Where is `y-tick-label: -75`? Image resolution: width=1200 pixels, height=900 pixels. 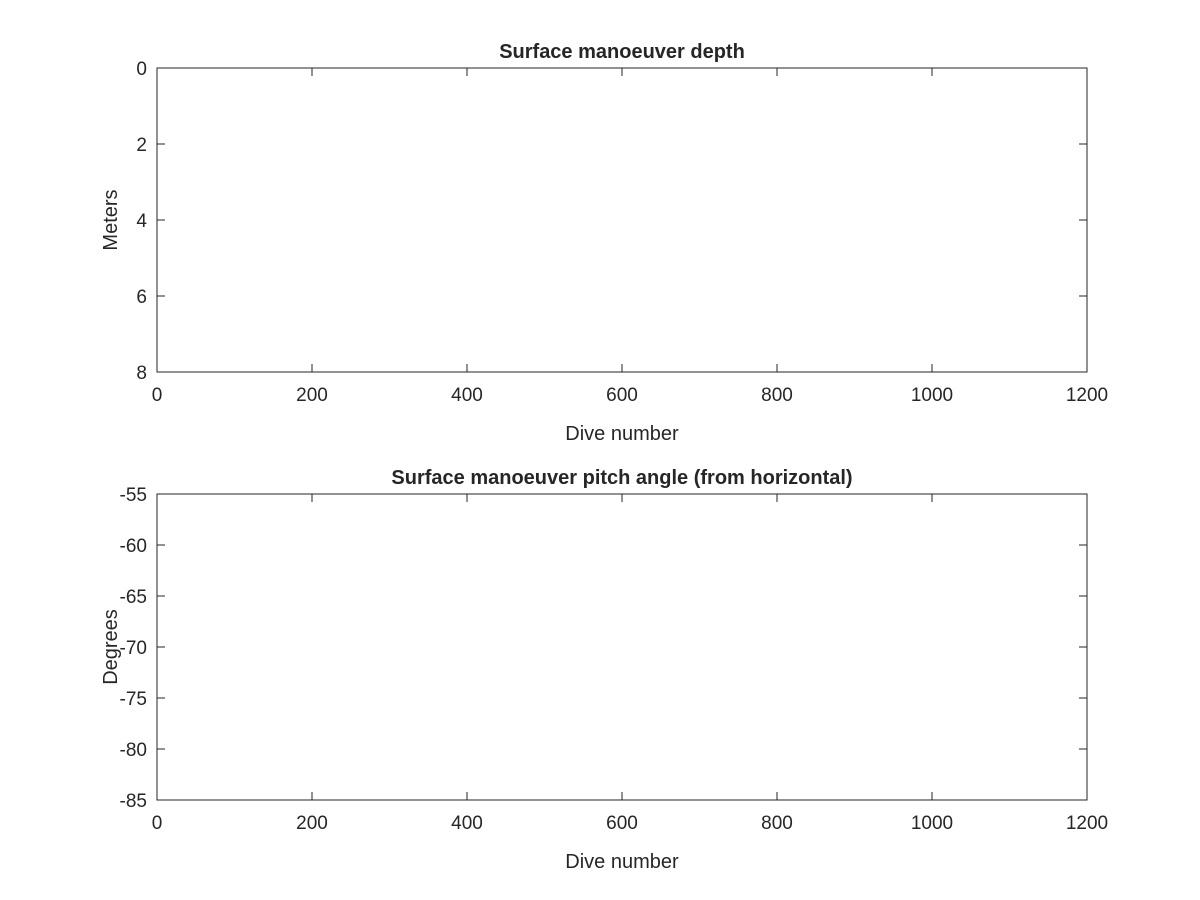 y-tick-label: -75 is located at coordinates (133, 699).